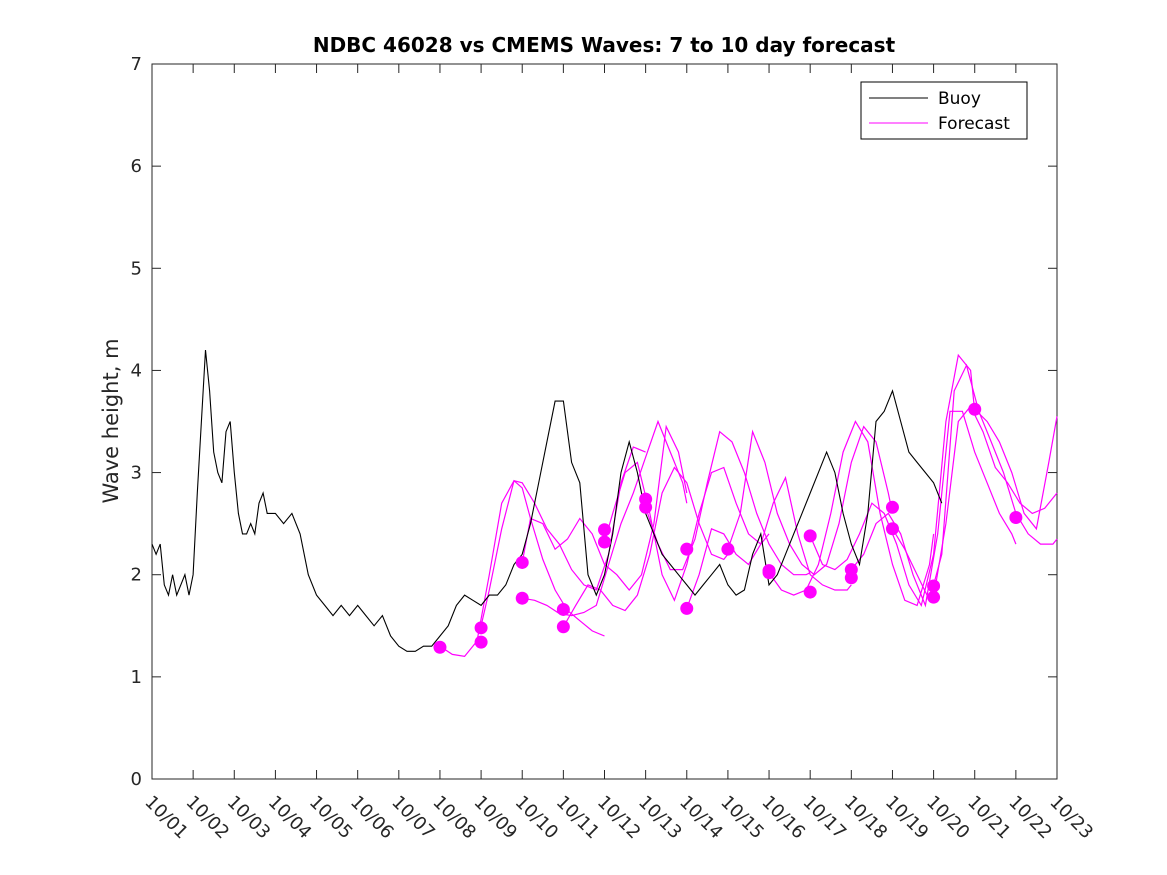 The height and width of the screenshot is (875, 1167). I want to click on x-tick-label: 10/05, so click(331, 818).